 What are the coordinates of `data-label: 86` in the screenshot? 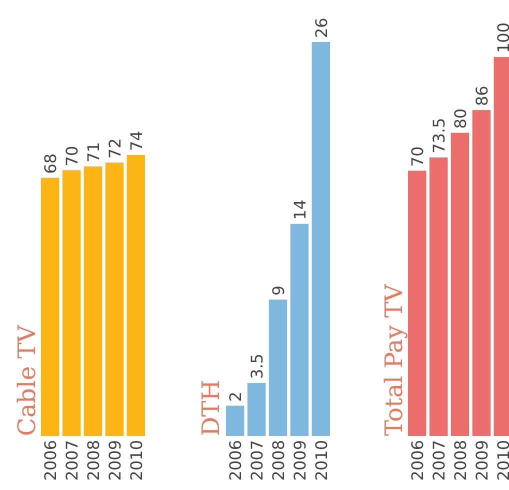 It's located at (482, 96).